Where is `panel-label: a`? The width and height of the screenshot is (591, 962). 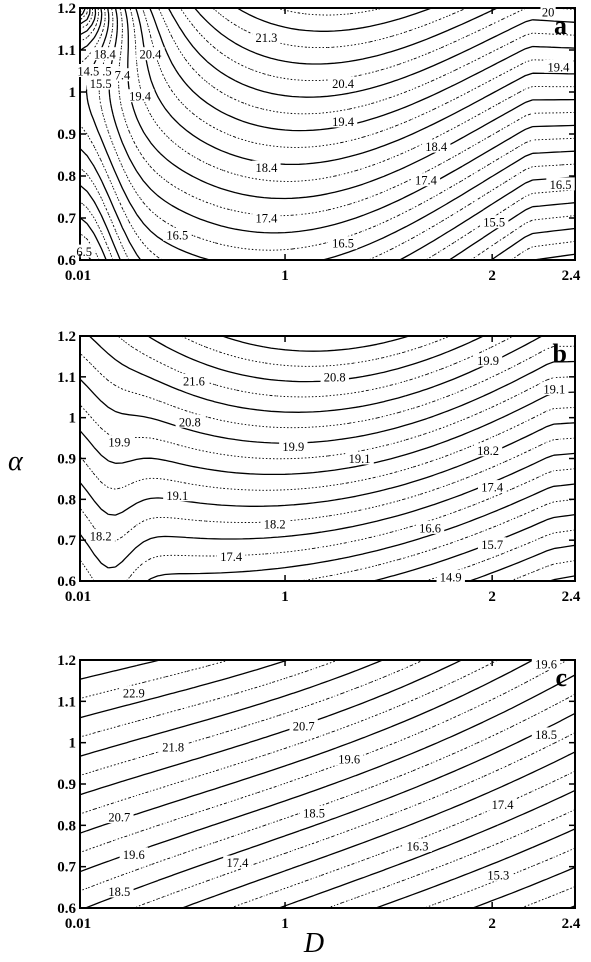 panel-label: a is located at coordinates (560, 25).